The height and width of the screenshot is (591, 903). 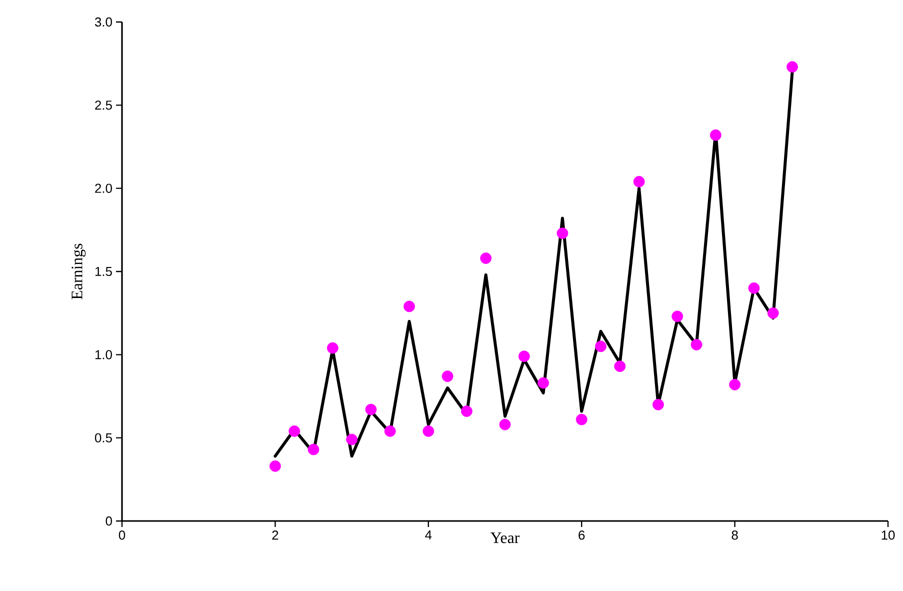 I want to click on y-tick-label: 0.5, so click(x=103, y=437).